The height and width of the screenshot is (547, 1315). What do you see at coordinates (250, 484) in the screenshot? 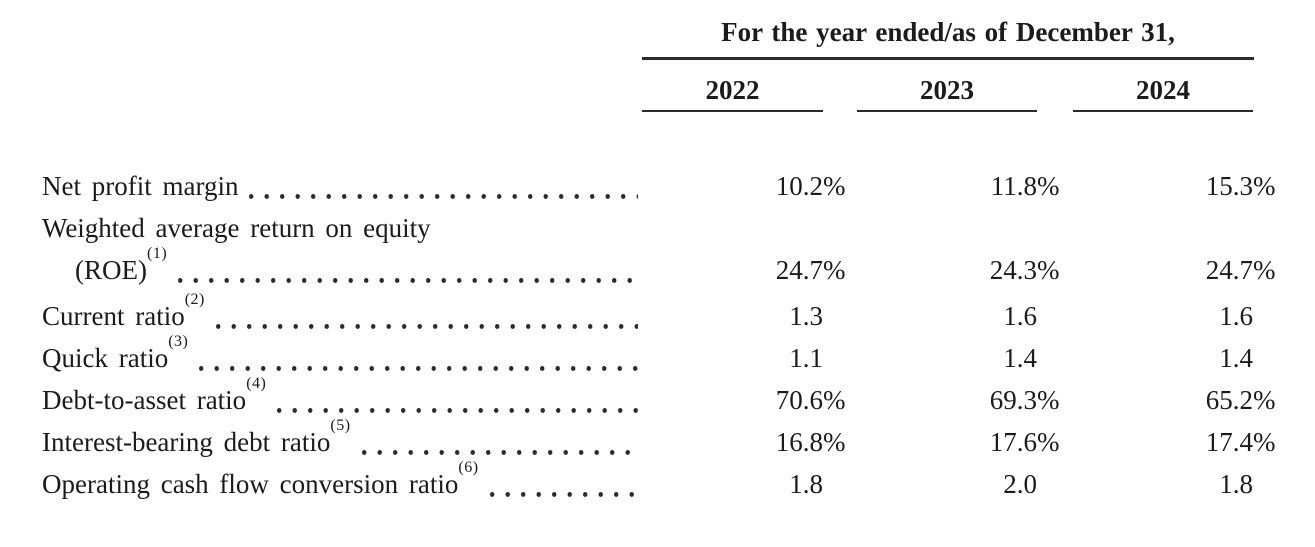
I see `row-label: Operating cash flow conversion ratio` at bounding box center [250, 484].